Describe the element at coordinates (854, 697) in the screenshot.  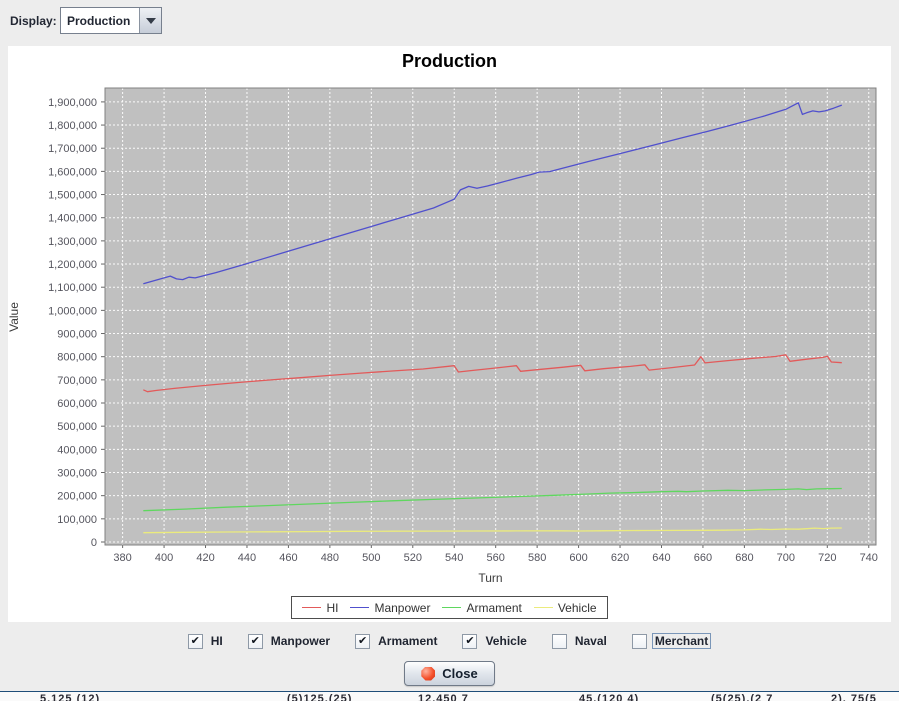
I see `table-fragment: 2), 75(5` at that location.